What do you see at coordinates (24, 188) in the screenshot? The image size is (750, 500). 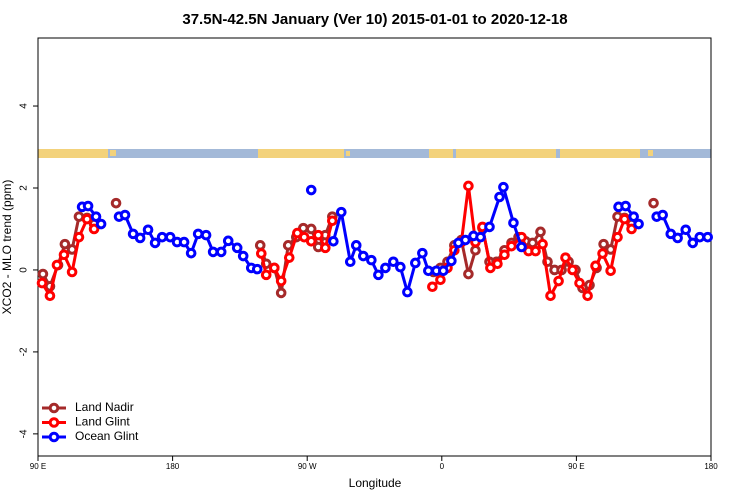 I see `y-tick-label: 2` at bounding box center [24, 188].